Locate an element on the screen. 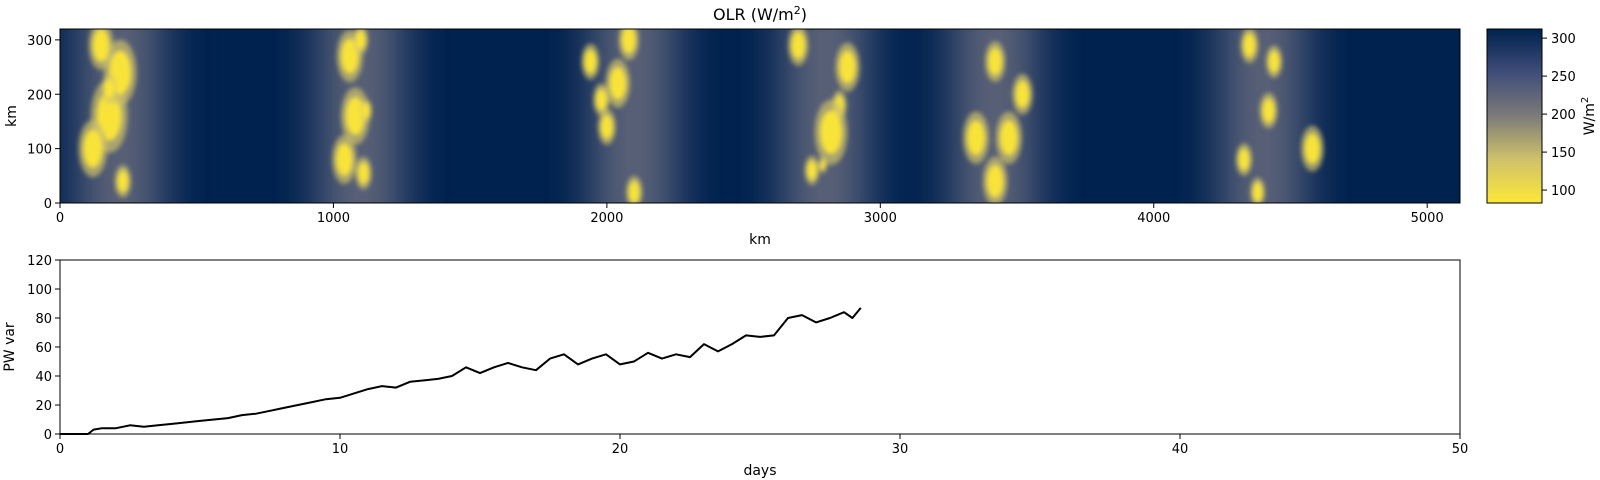  line-x-label: days is located at coordinates (759, 471).